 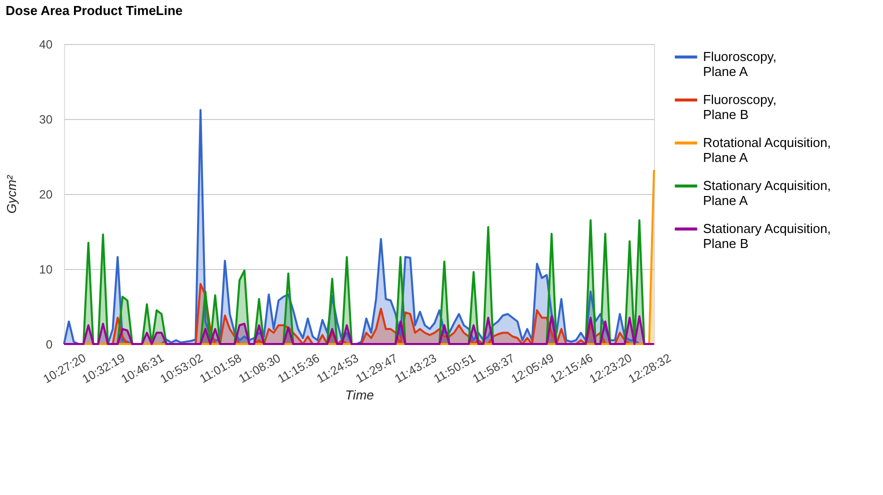 What do you see at coordinates (94, 10) in the screenshot?
I see `chart-title: Dose Area Product TimeLine` at bounding box center [94, 10].